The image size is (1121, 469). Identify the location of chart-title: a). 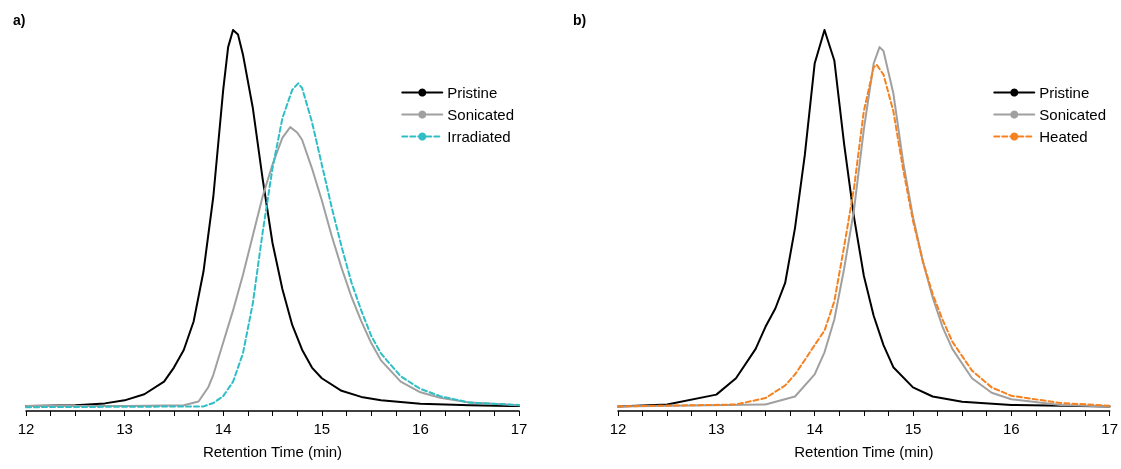
(19, 20).